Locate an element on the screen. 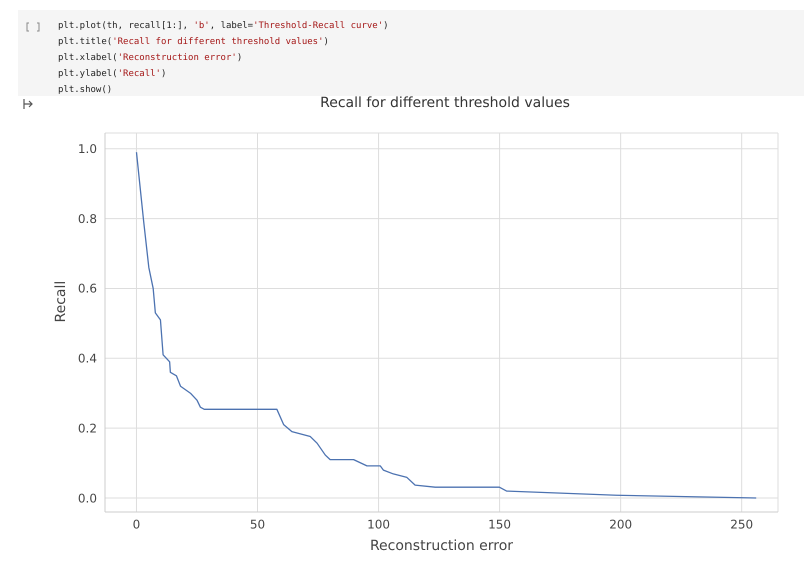 This screenshot has width=812, height=575. x-tick-label: 250 is located at coordinates (742, 525).